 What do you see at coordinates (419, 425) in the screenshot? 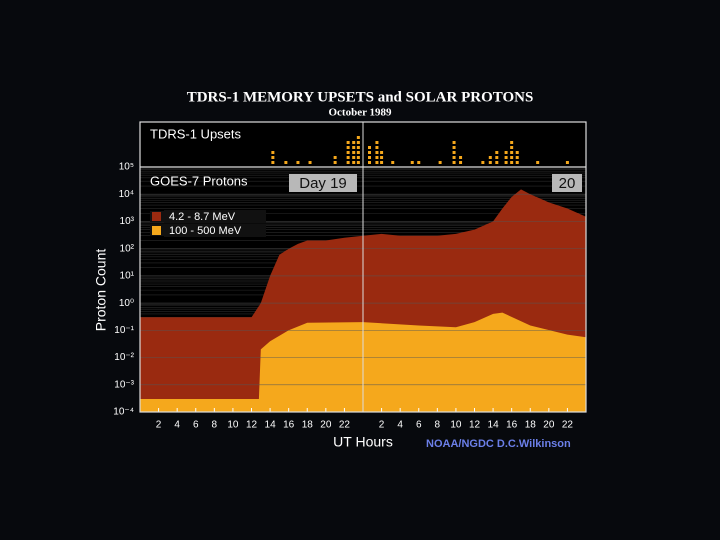
I see `x-tick-label: 6` at bounding box center [419, 425].